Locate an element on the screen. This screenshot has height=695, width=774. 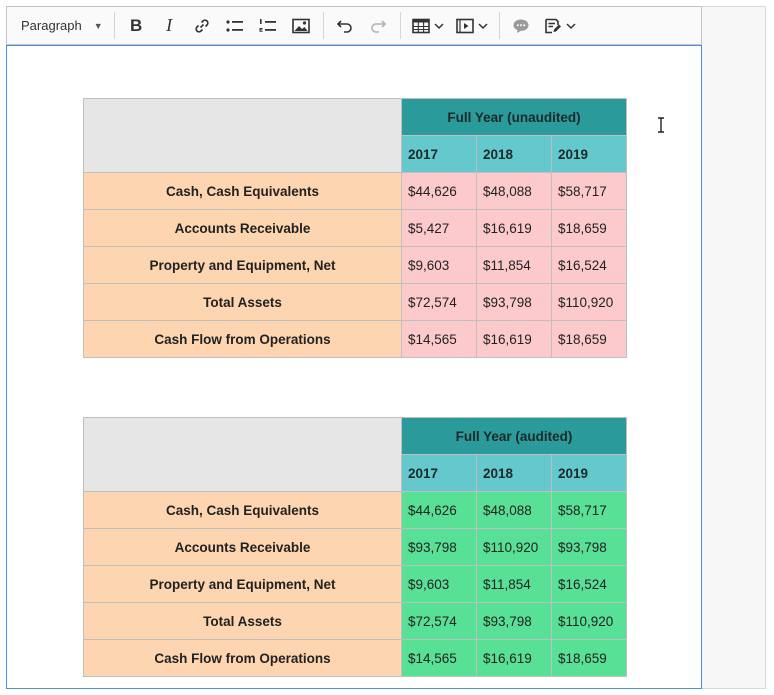
italic-icon: I is located at coordinates (169, 25).